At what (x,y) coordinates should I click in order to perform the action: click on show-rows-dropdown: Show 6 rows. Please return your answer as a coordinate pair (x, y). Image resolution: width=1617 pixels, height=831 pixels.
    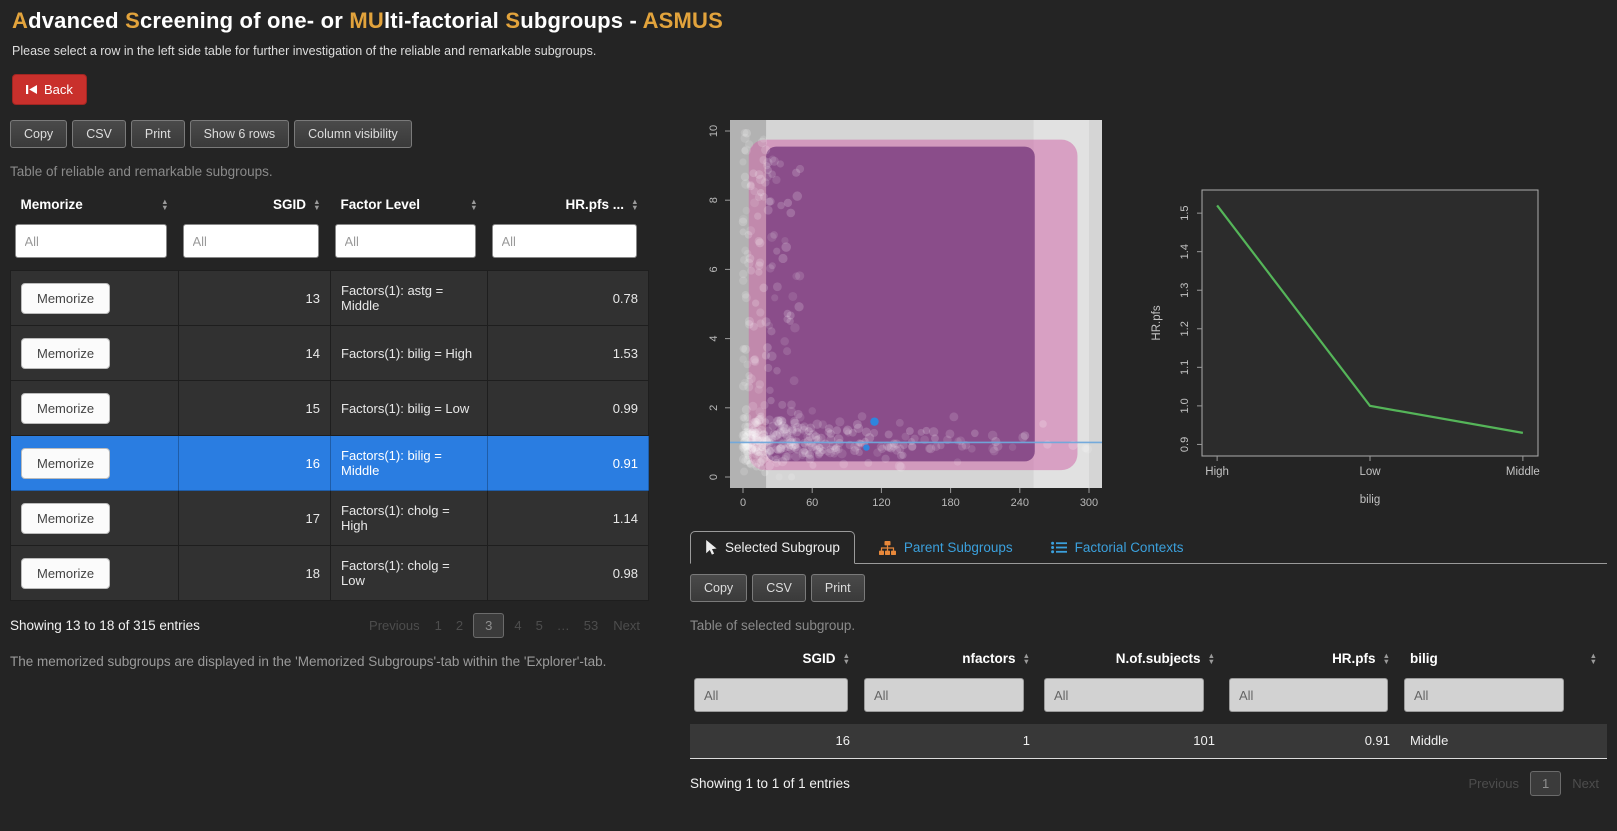
    Looking at the image, I should click on (239, 134).